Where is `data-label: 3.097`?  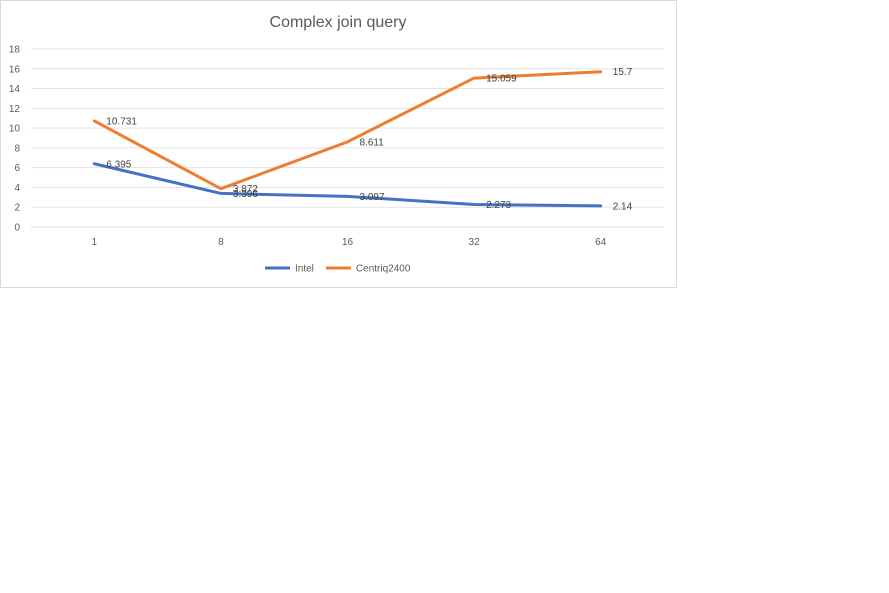 data-label: 3.097 is located at coordinates (372, 197).